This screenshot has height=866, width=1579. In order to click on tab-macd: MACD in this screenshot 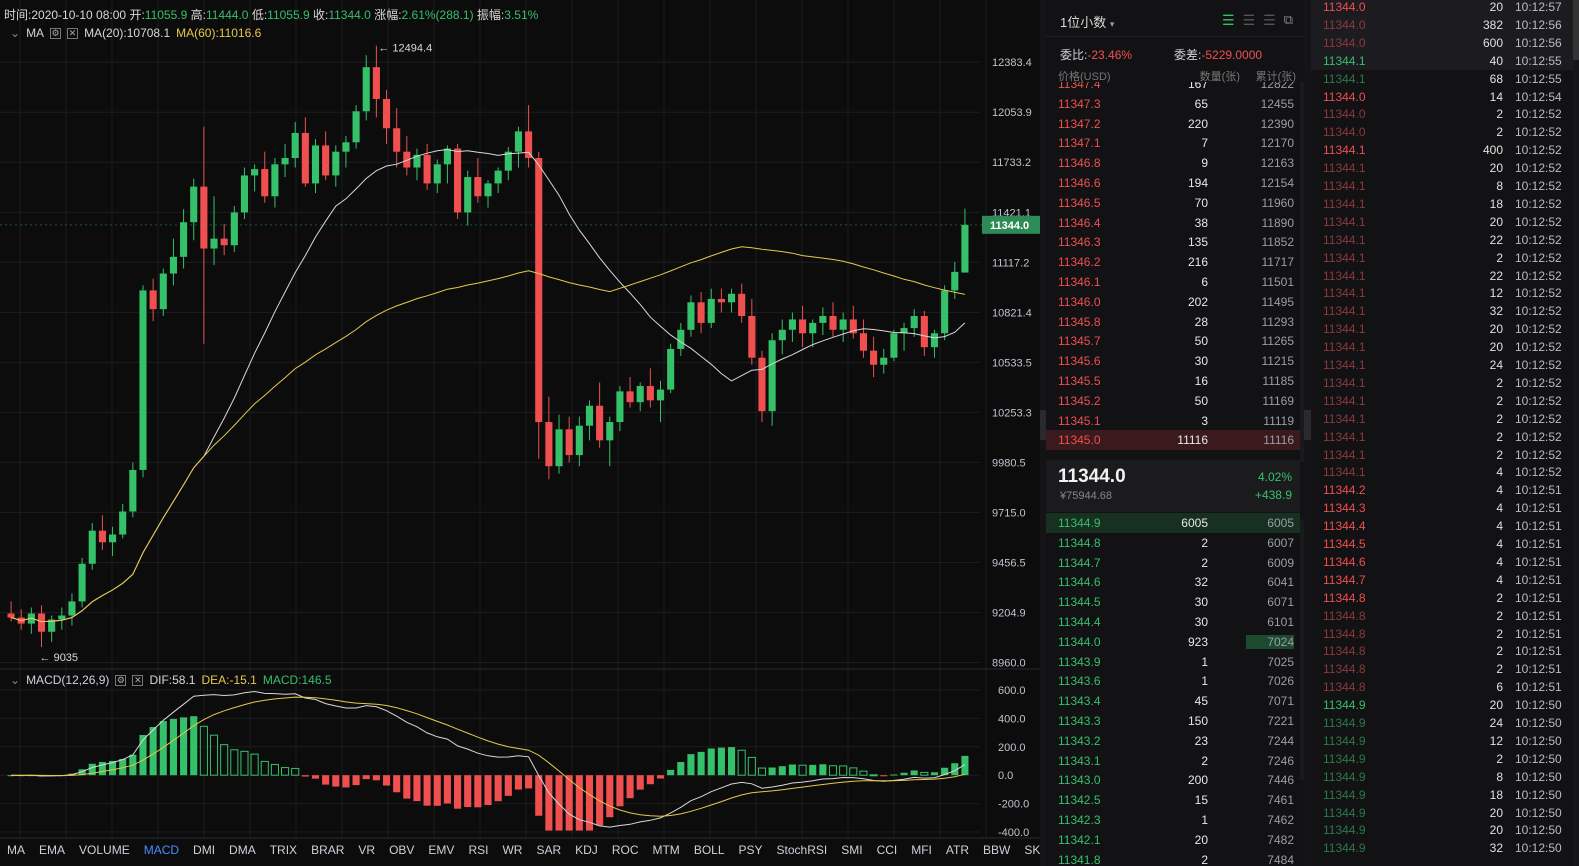, I will do `click(161, 850)`.